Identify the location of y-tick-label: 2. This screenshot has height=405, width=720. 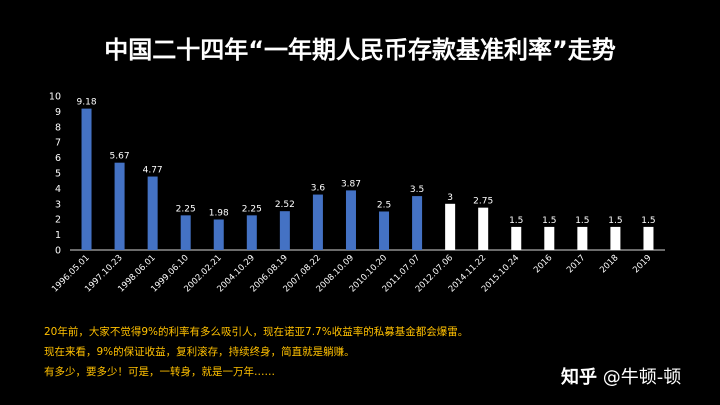
(58, 220).